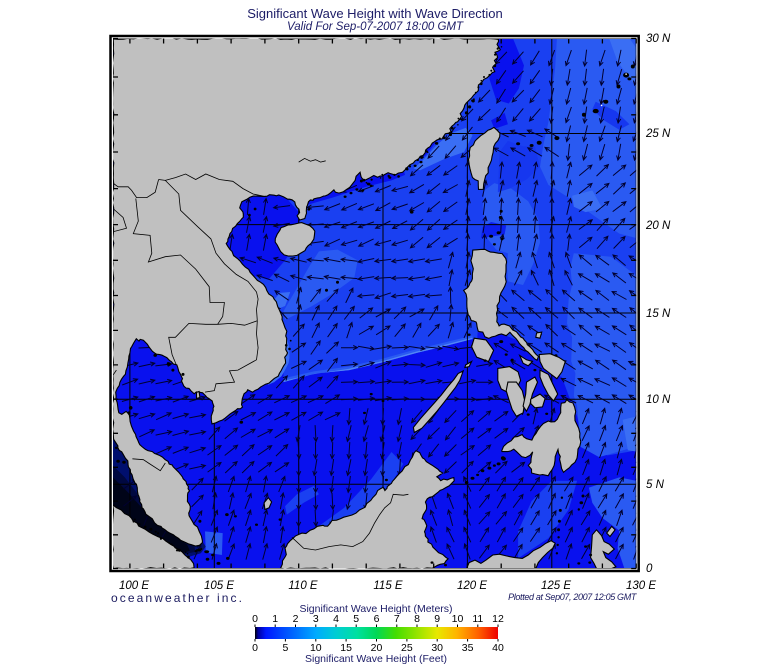  What do you see at coordinates (498, 619) in the screenshot?
I see `svg-text: 12` at bounding box center [498, 619].